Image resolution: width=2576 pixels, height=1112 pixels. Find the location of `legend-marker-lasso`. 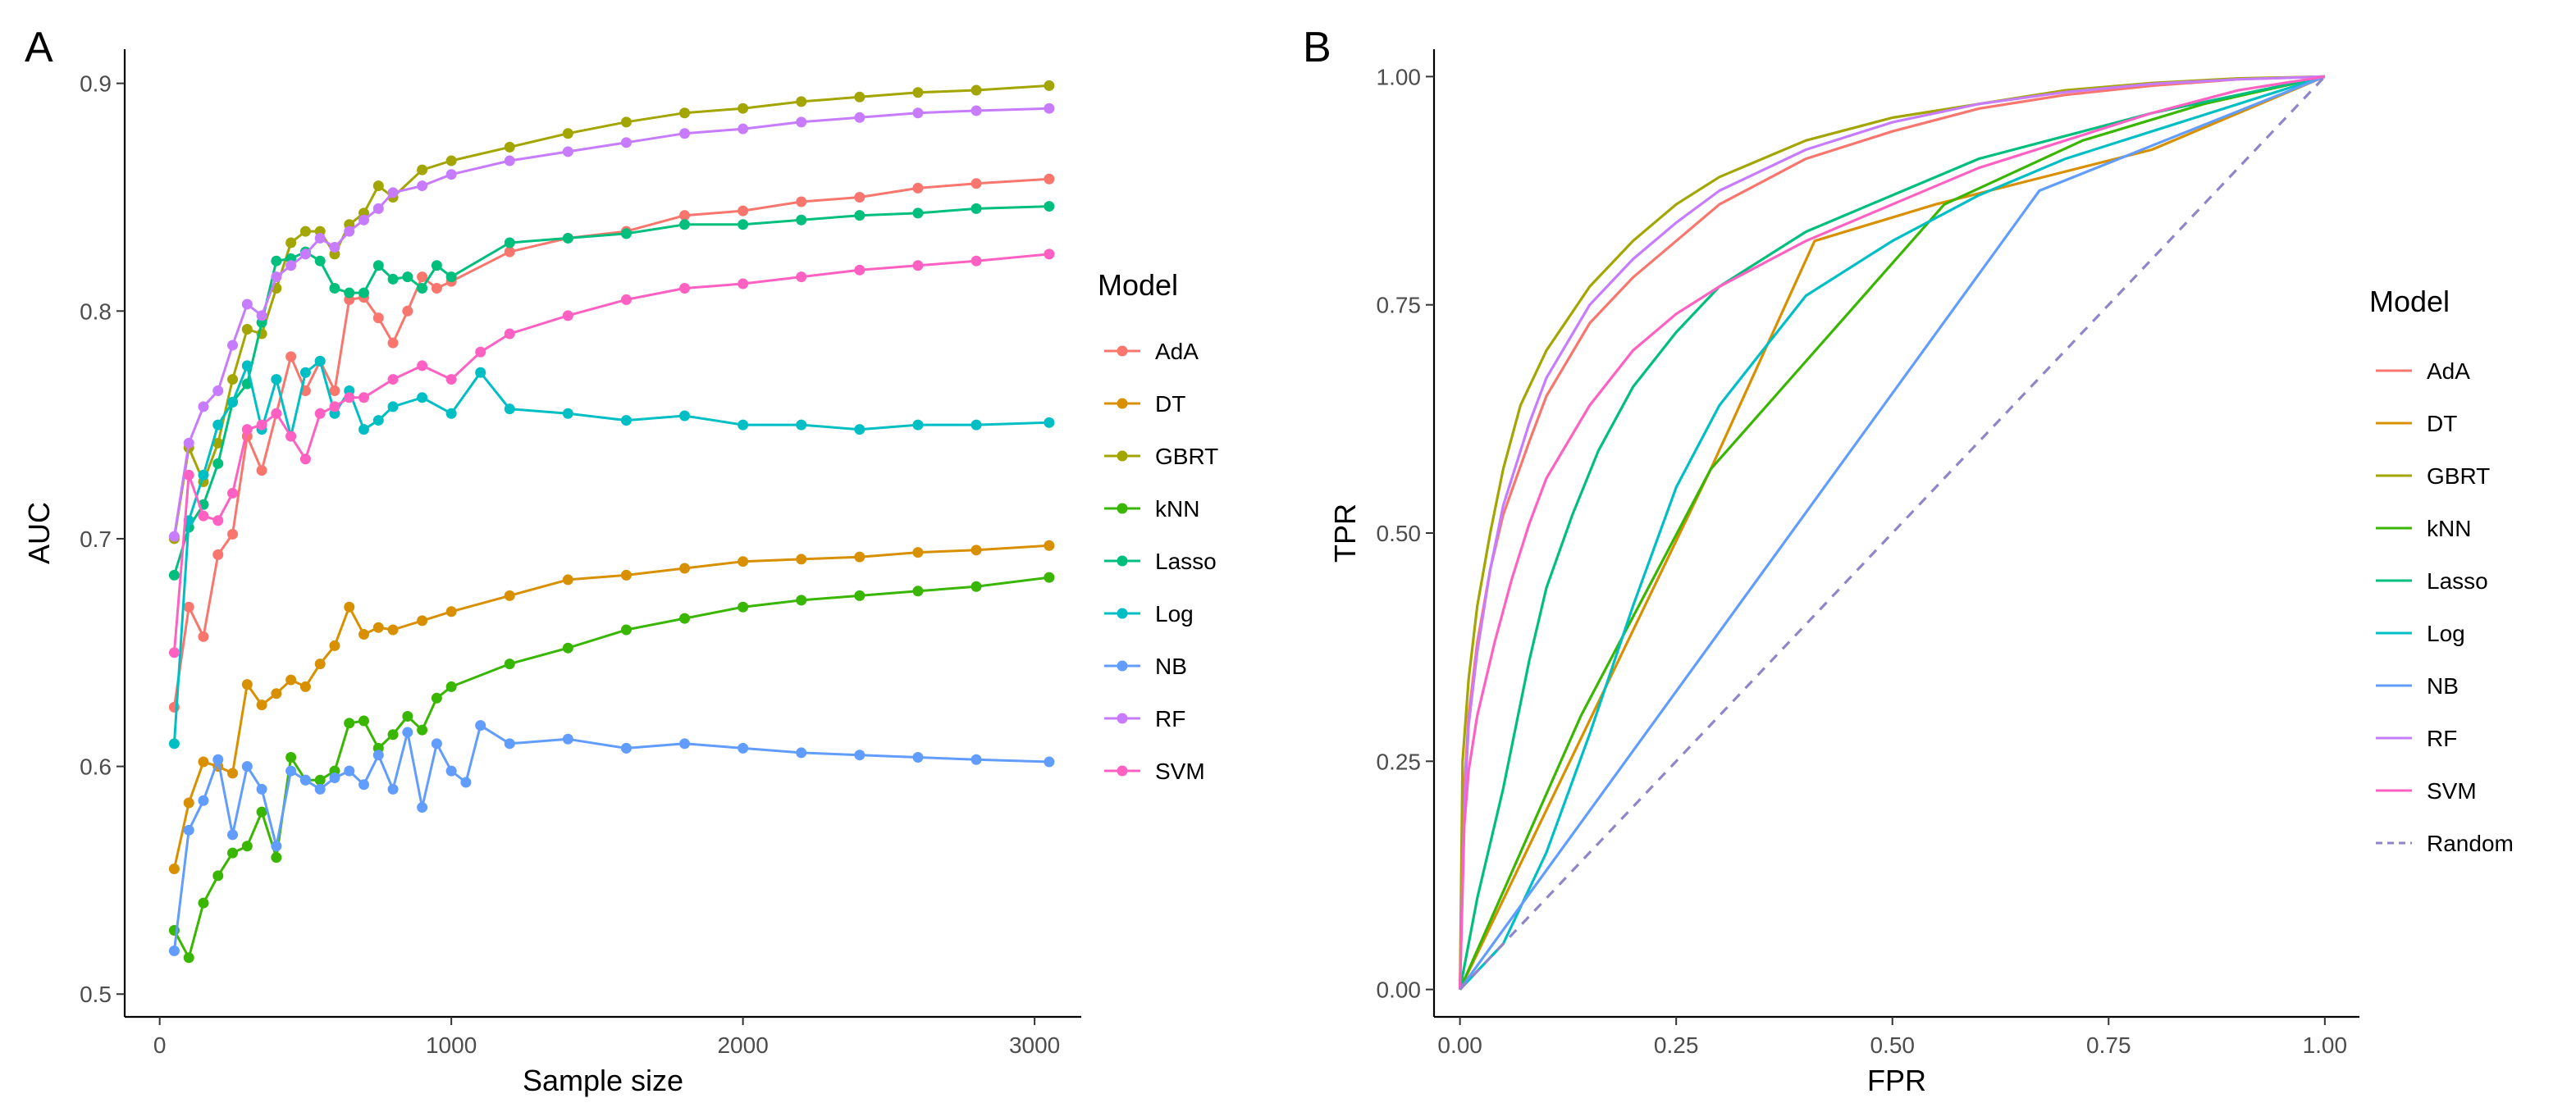

legend-marker-lasso is located at coordinates (1123, 561).